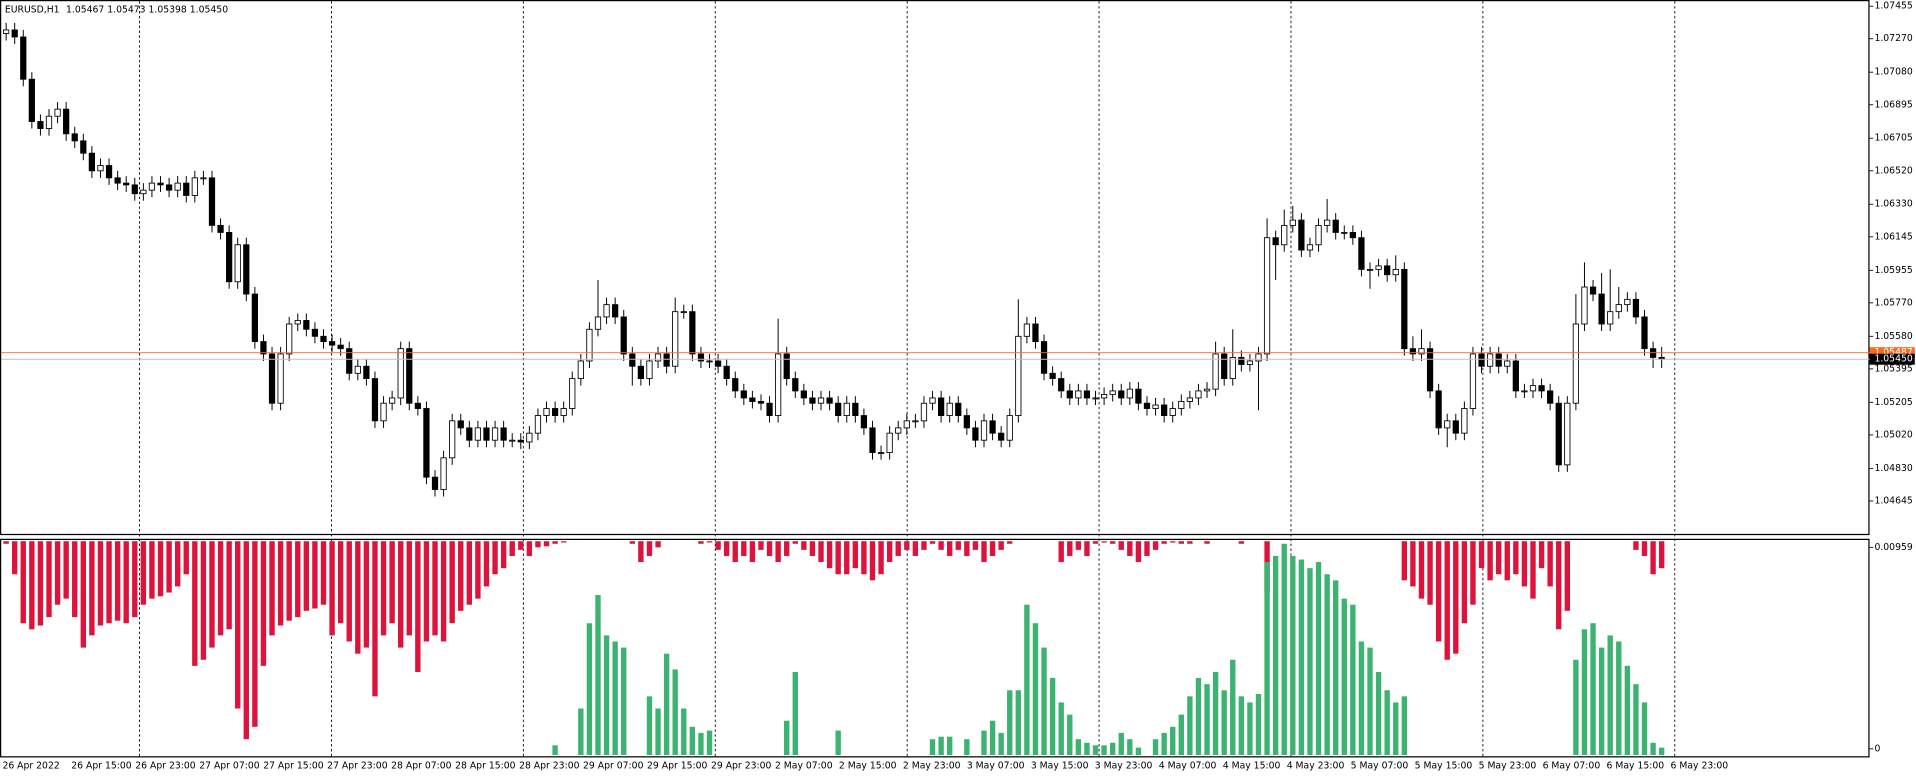 This screenshot has width=1916, height=777. I want to click on x-tick-label: 29 Apr 23:00, so click(741, 766).